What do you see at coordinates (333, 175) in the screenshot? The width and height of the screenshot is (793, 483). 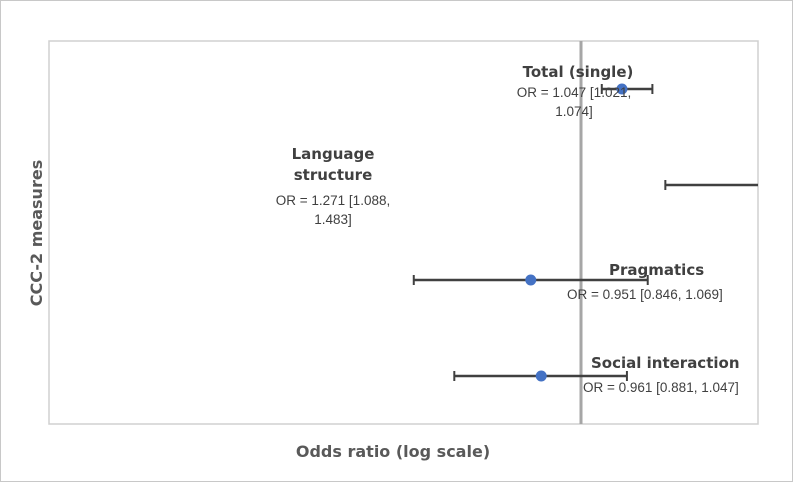 I see `point-label: structure` at bounding box center [333, 175].